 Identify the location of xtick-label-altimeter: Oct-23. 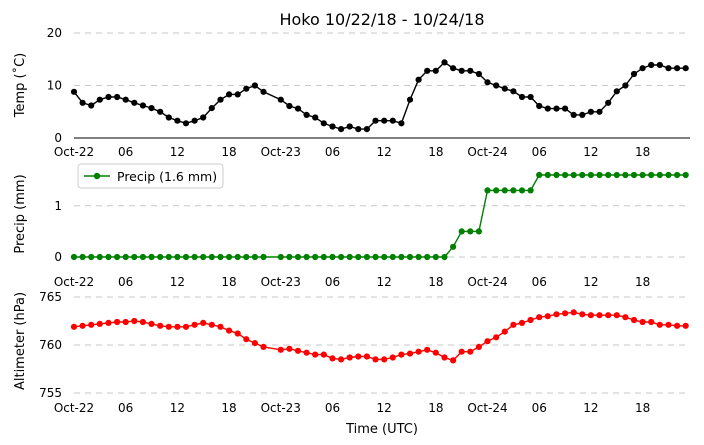
(281, 408).